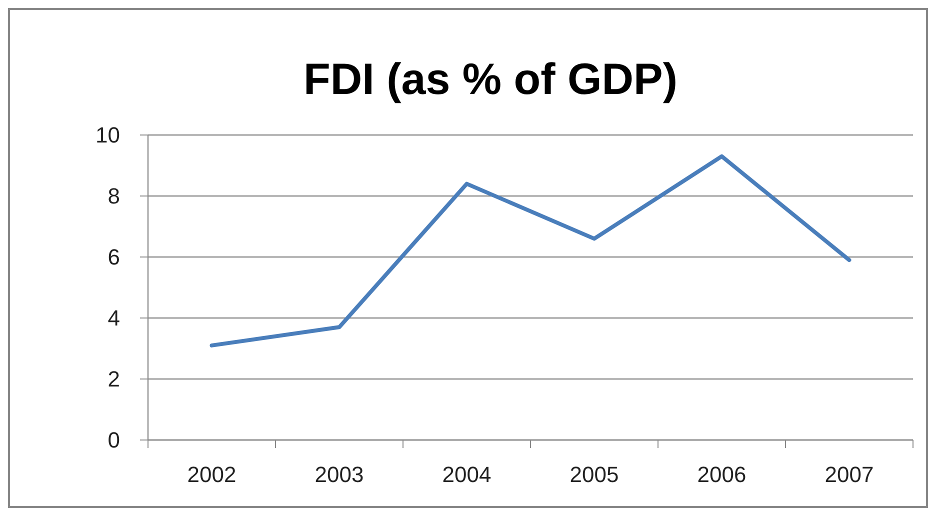 Image resolution: width=936 pixels, height=509 pixels. Describe the element at coordinates (594, 474) in the screenshot. I see `x-tick-label: 2005` at that location.